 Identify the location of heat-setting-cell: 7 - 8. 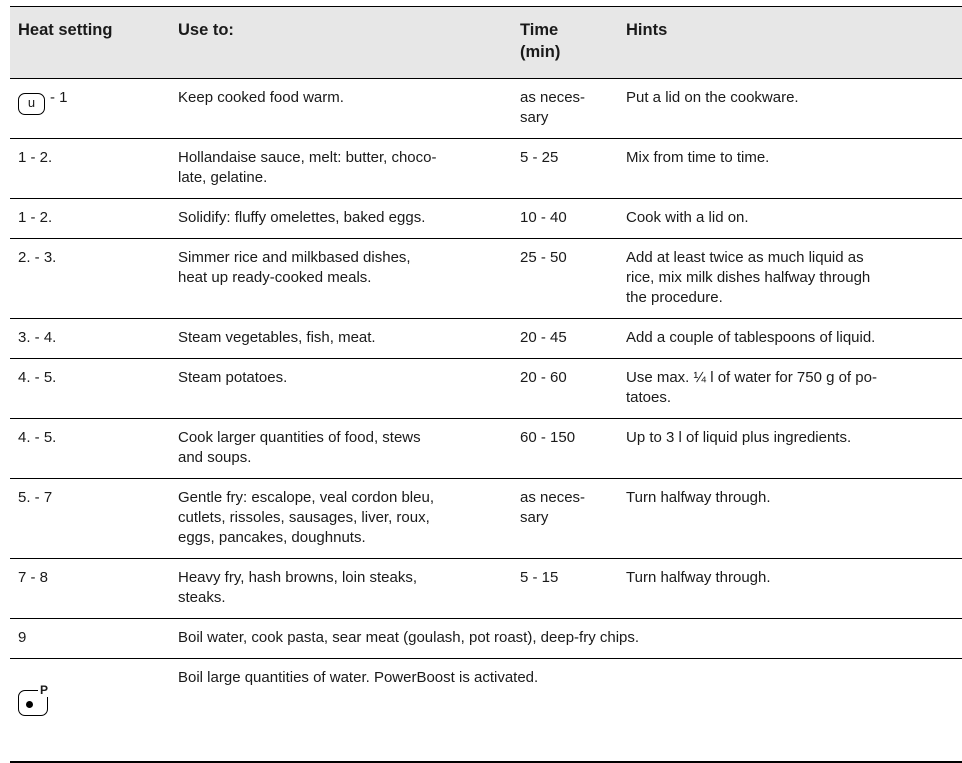
(33, 577).